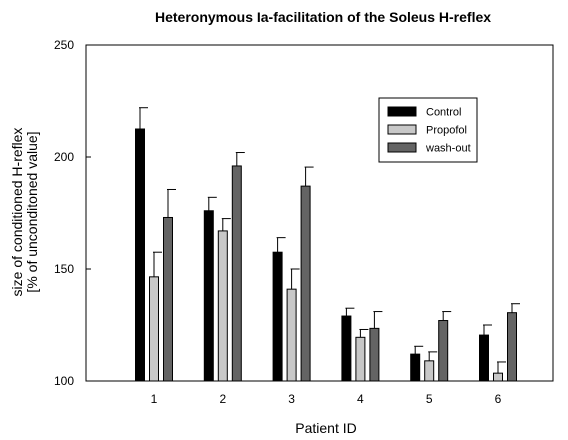 This screenshot has height=440, width=568. I want to click on legend-label: wash-out, so click(448, 149).